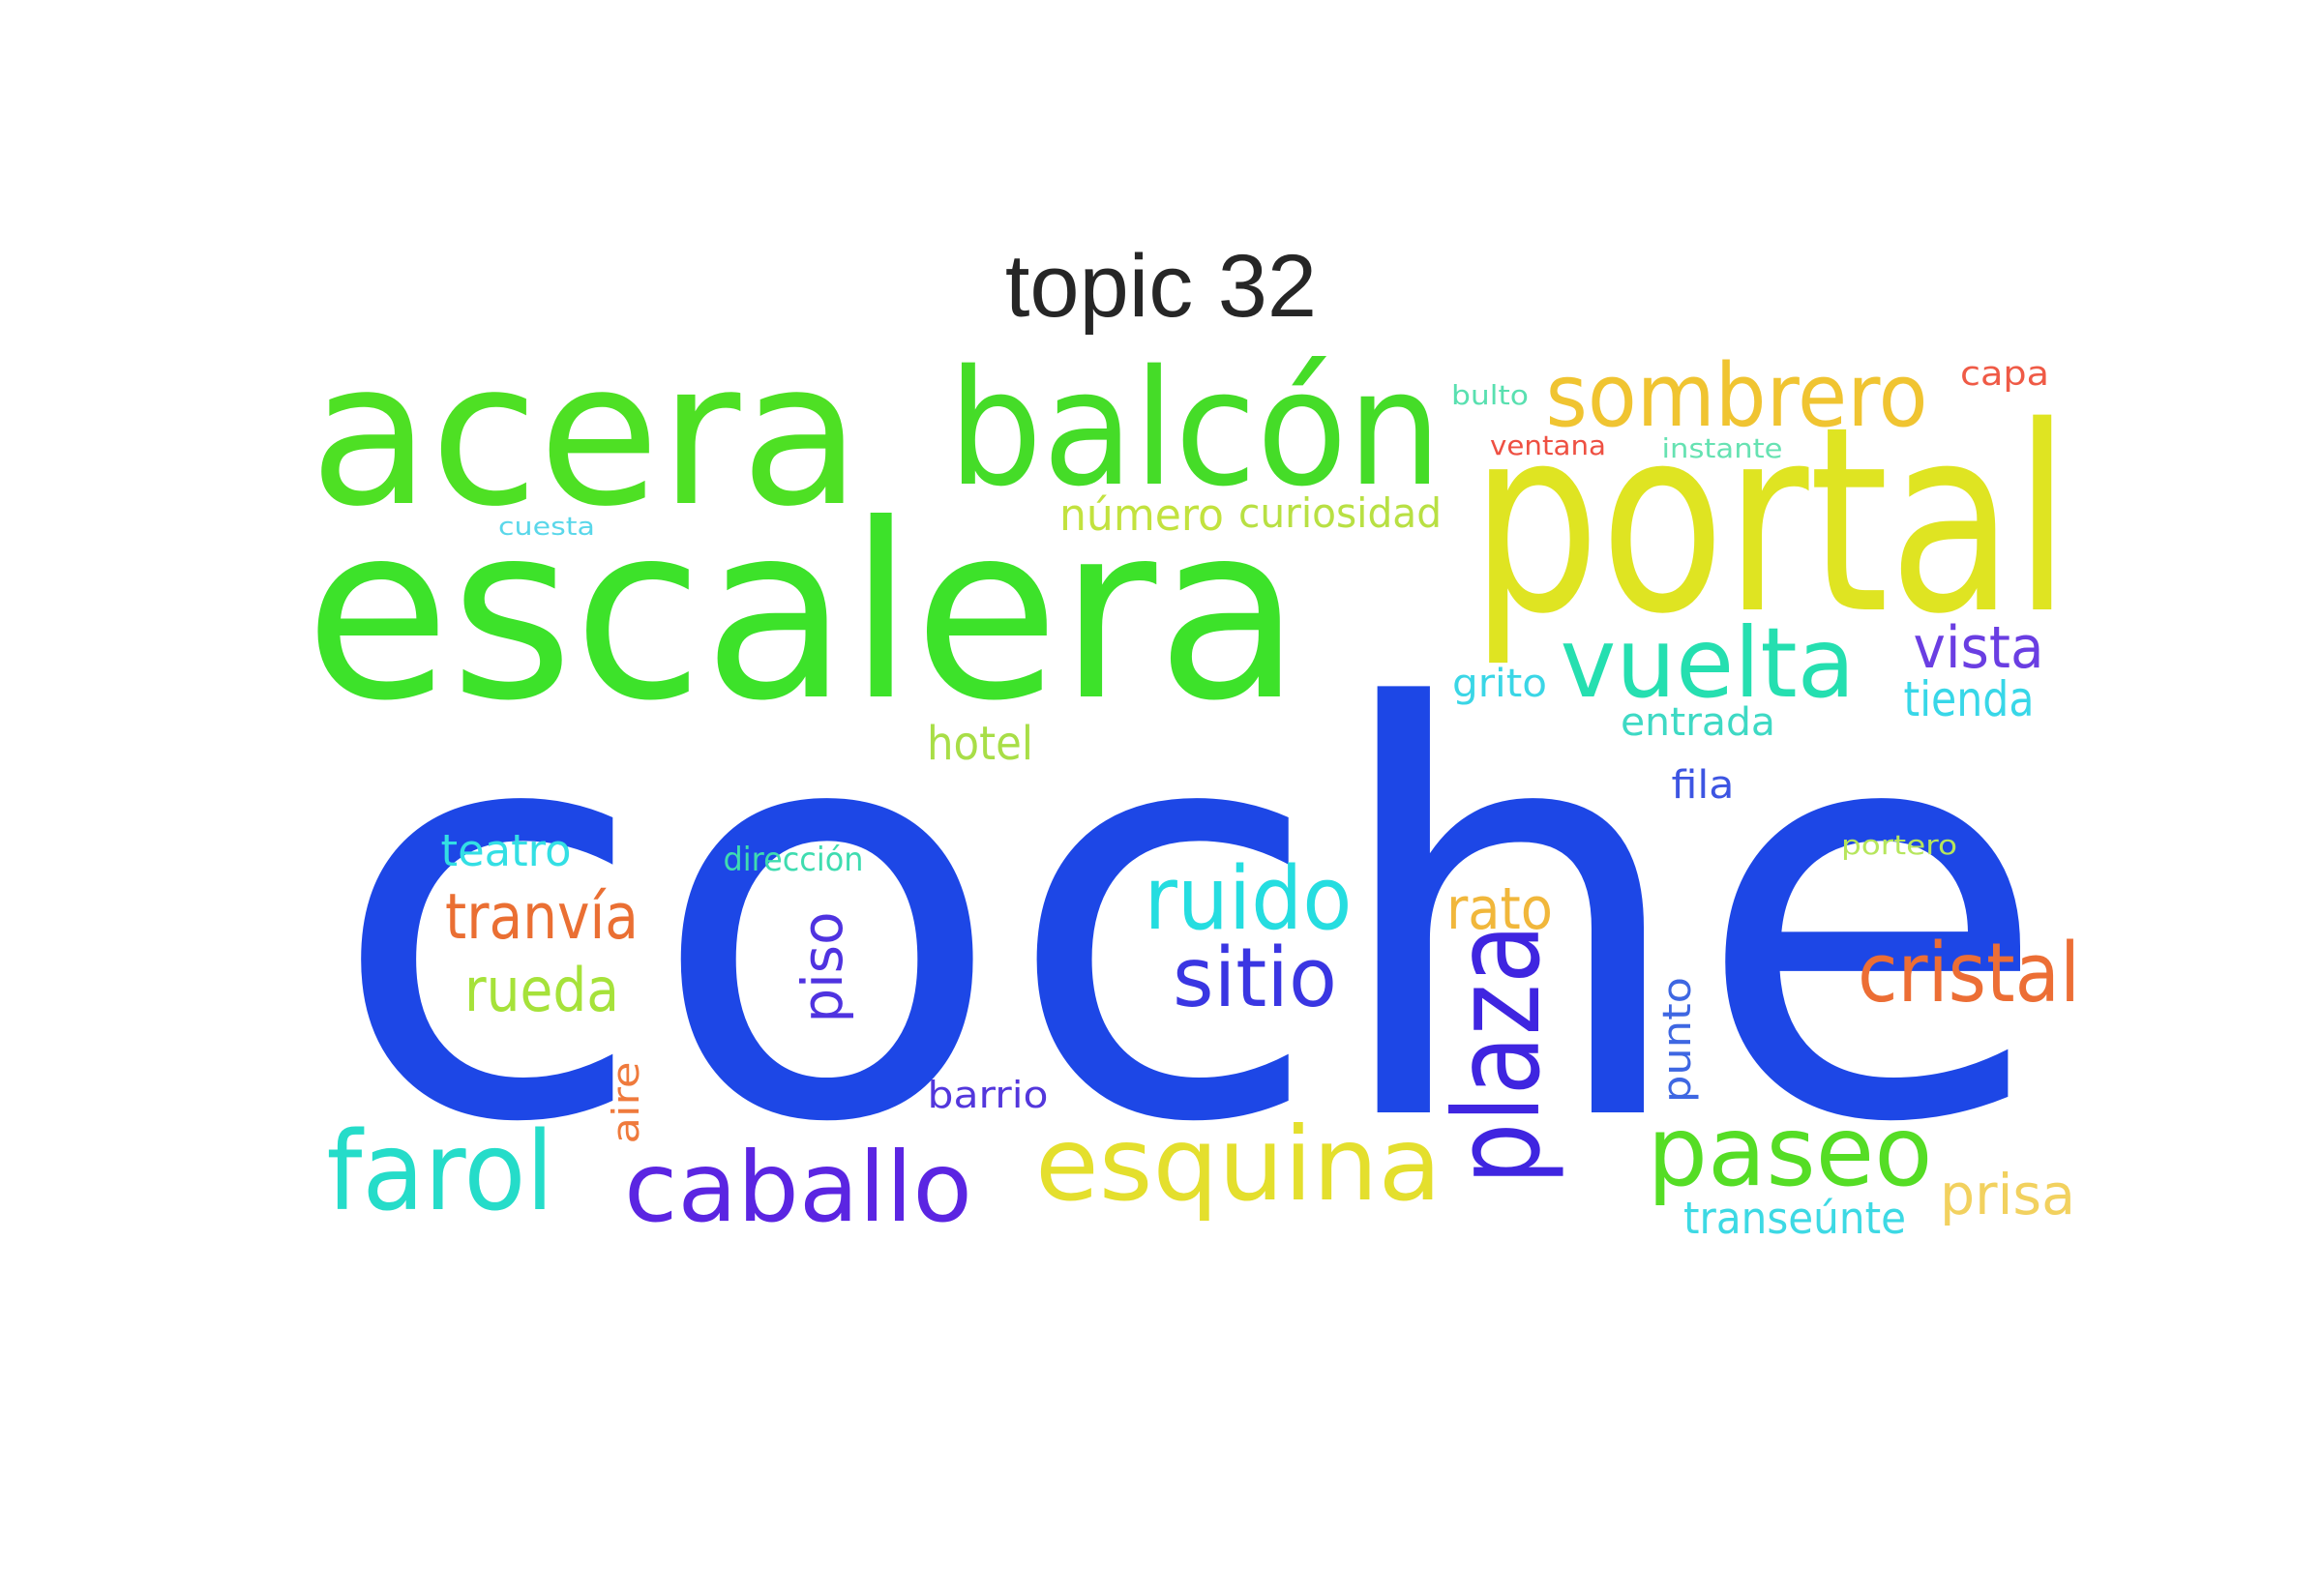 The image size is (2322, 1596). What do you see at coordinates (1969, 973) in the screenshot?
I see `word-cristal: cristal` at bounding box center [1969, 973].